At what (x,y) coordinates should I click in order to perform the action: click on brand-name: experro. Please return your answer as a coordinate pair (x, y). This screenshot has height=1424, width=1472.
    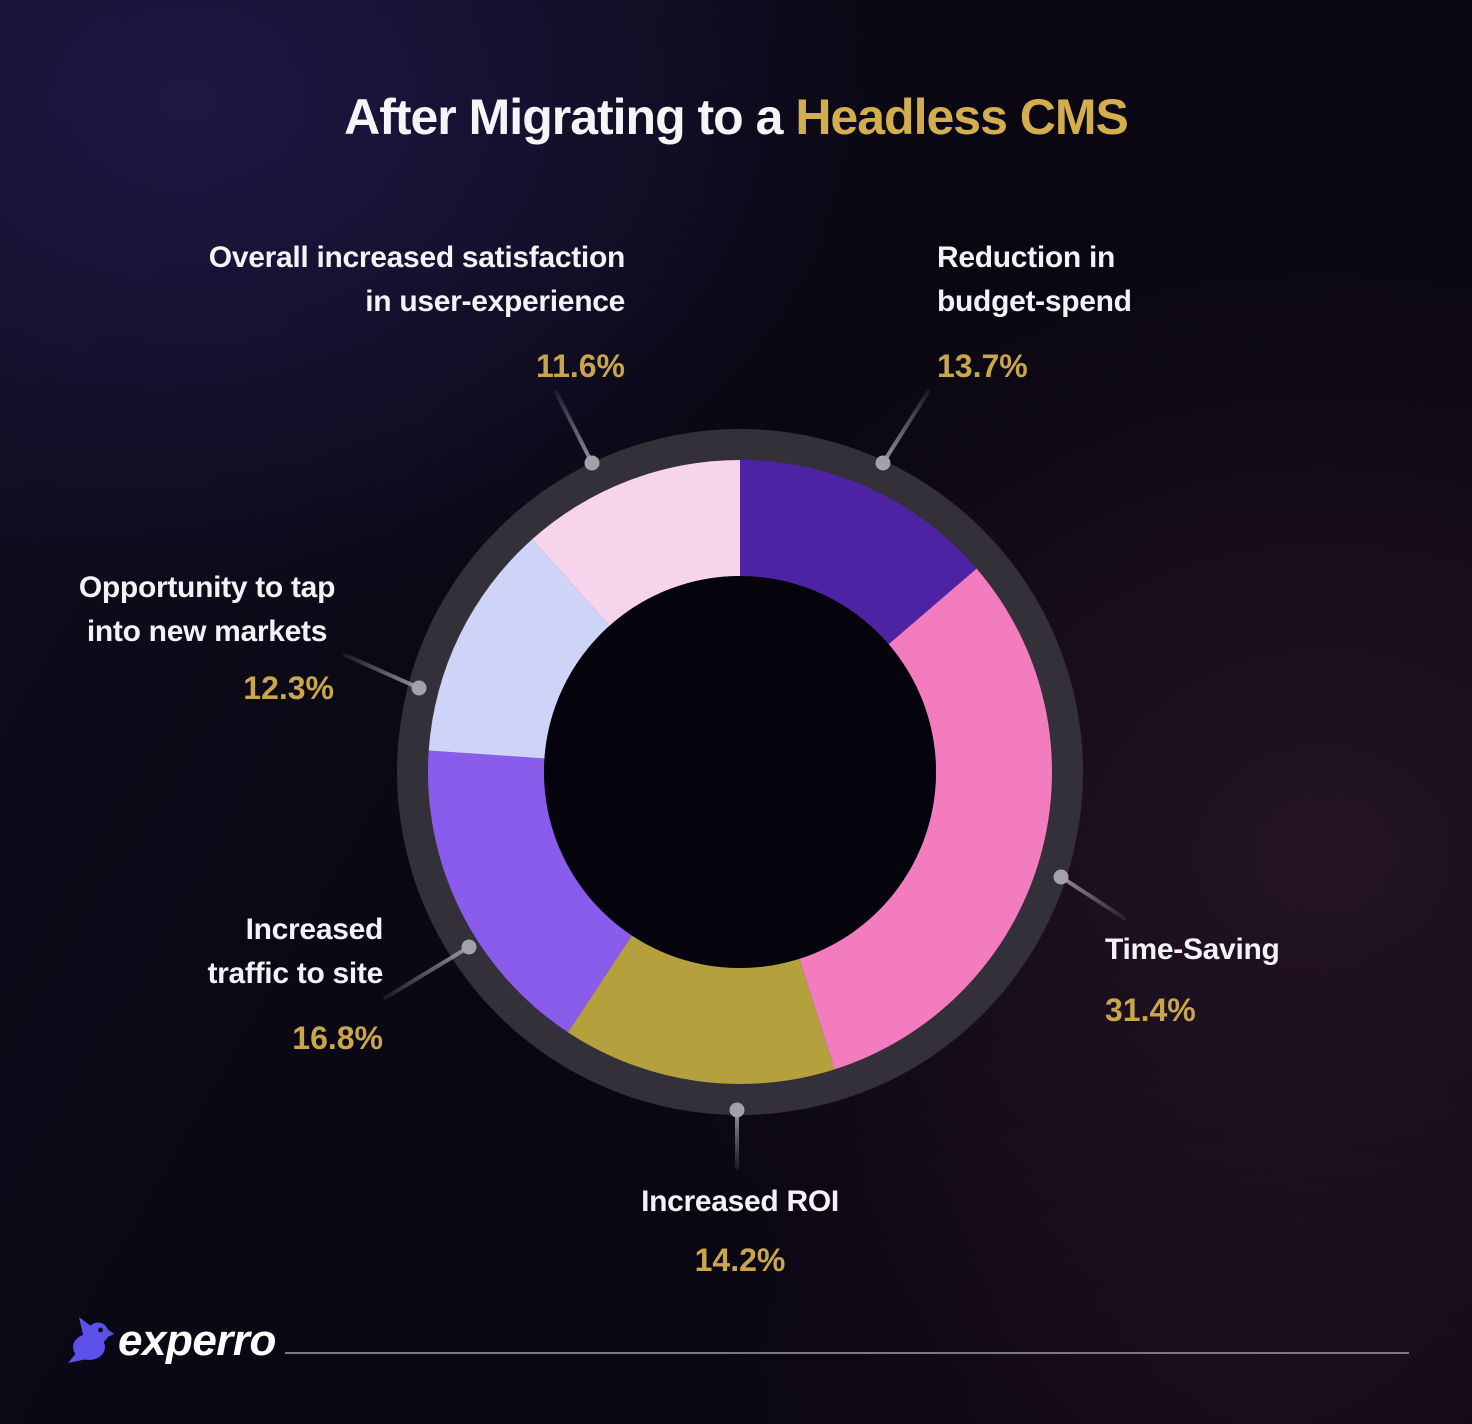
    Looking at the image, I should click on (197, 1340).